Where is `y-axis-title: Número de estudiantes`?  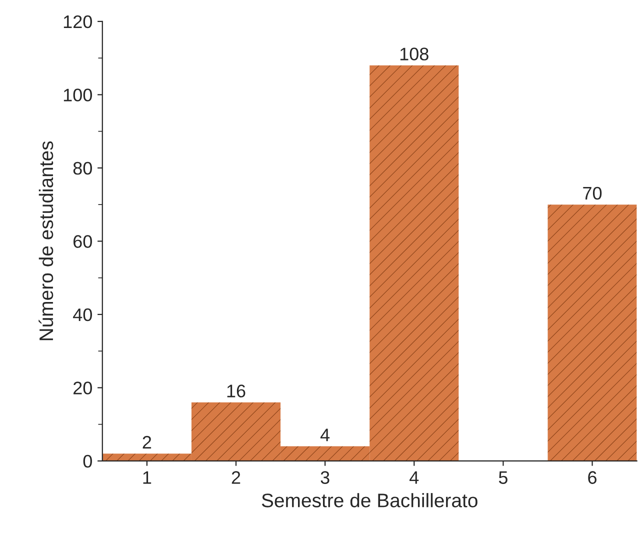
y-axis-title: Número de estudiantes is located at coordinates (46, 240).